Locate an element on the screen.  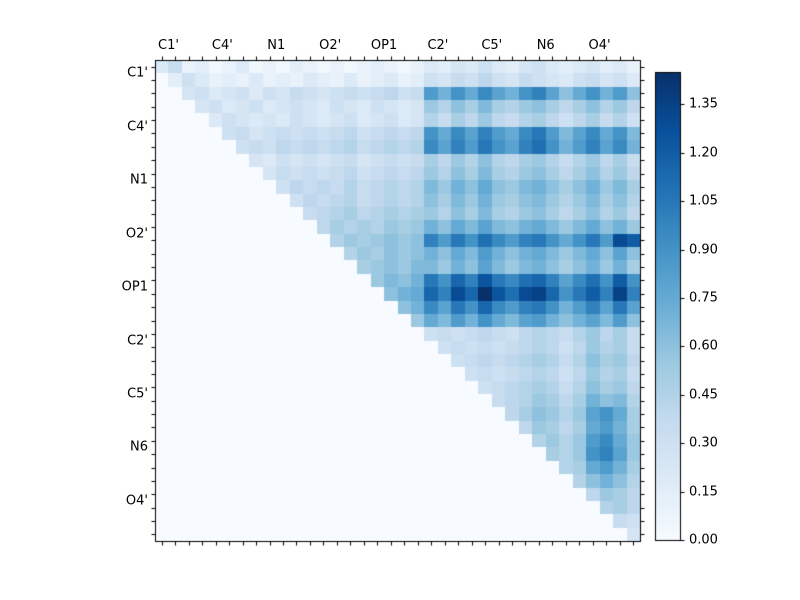
x-axis-label: C1' is located at coordinates (168, 45).